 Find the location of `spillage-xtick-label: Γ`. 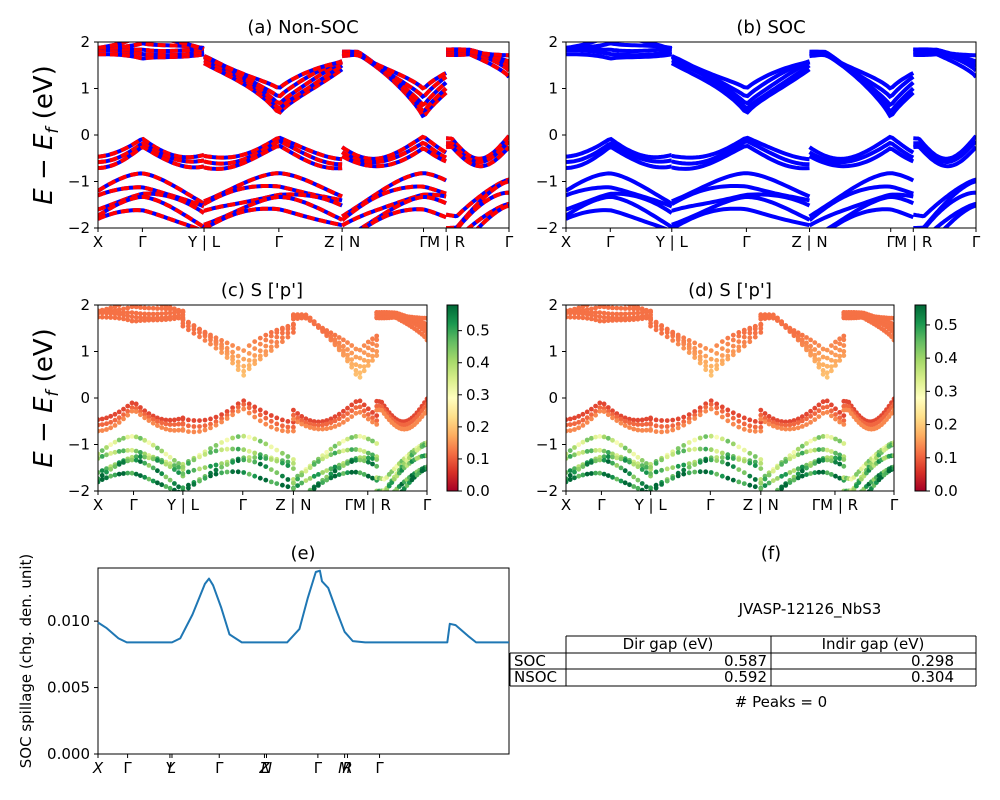

spillage-xtick-label: Γ is located at coordinates (127, 768).